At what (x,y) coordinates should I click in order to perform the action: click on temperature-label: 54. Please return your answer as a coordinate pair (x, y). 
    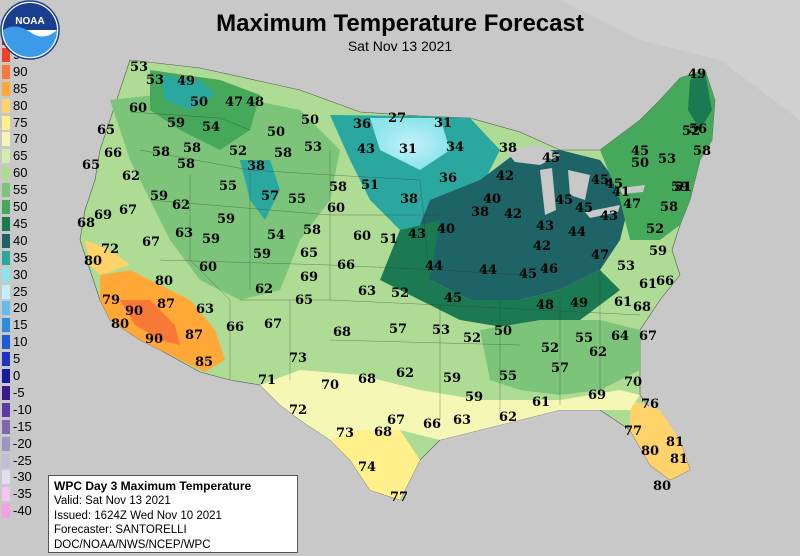
    Looking at the image, I should click on (211, 127).